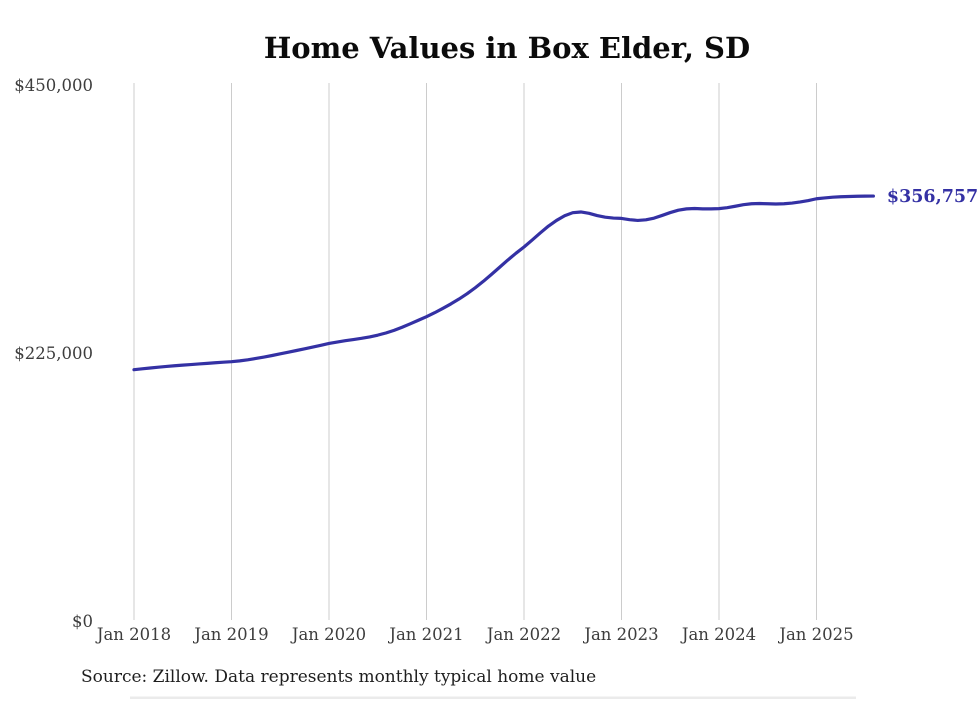 The width and height of the screenshot is (980, 703). I want to click on x-tick-label: Jan 2024, so click(718, 634).